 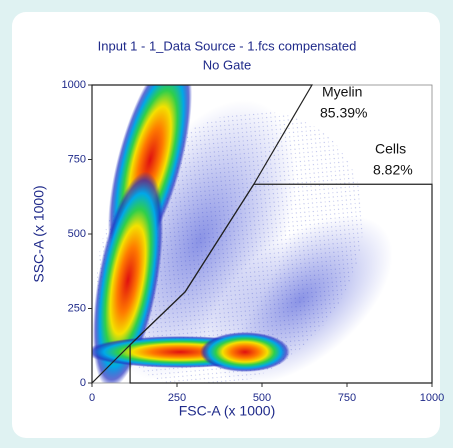 What do you see at coordinates (77, 159) in the screenshot?
I see `y-tick-label: 750` at bounding box center [77, 159].